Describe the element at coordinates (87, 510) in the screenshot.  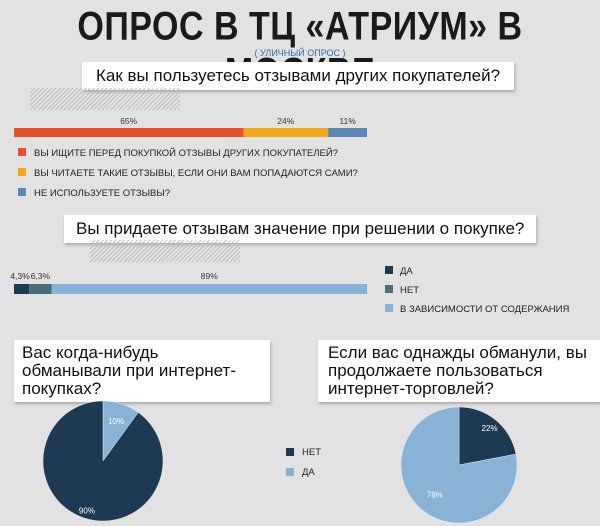
I see `pie1-slice-label-0: 90%` at that location.